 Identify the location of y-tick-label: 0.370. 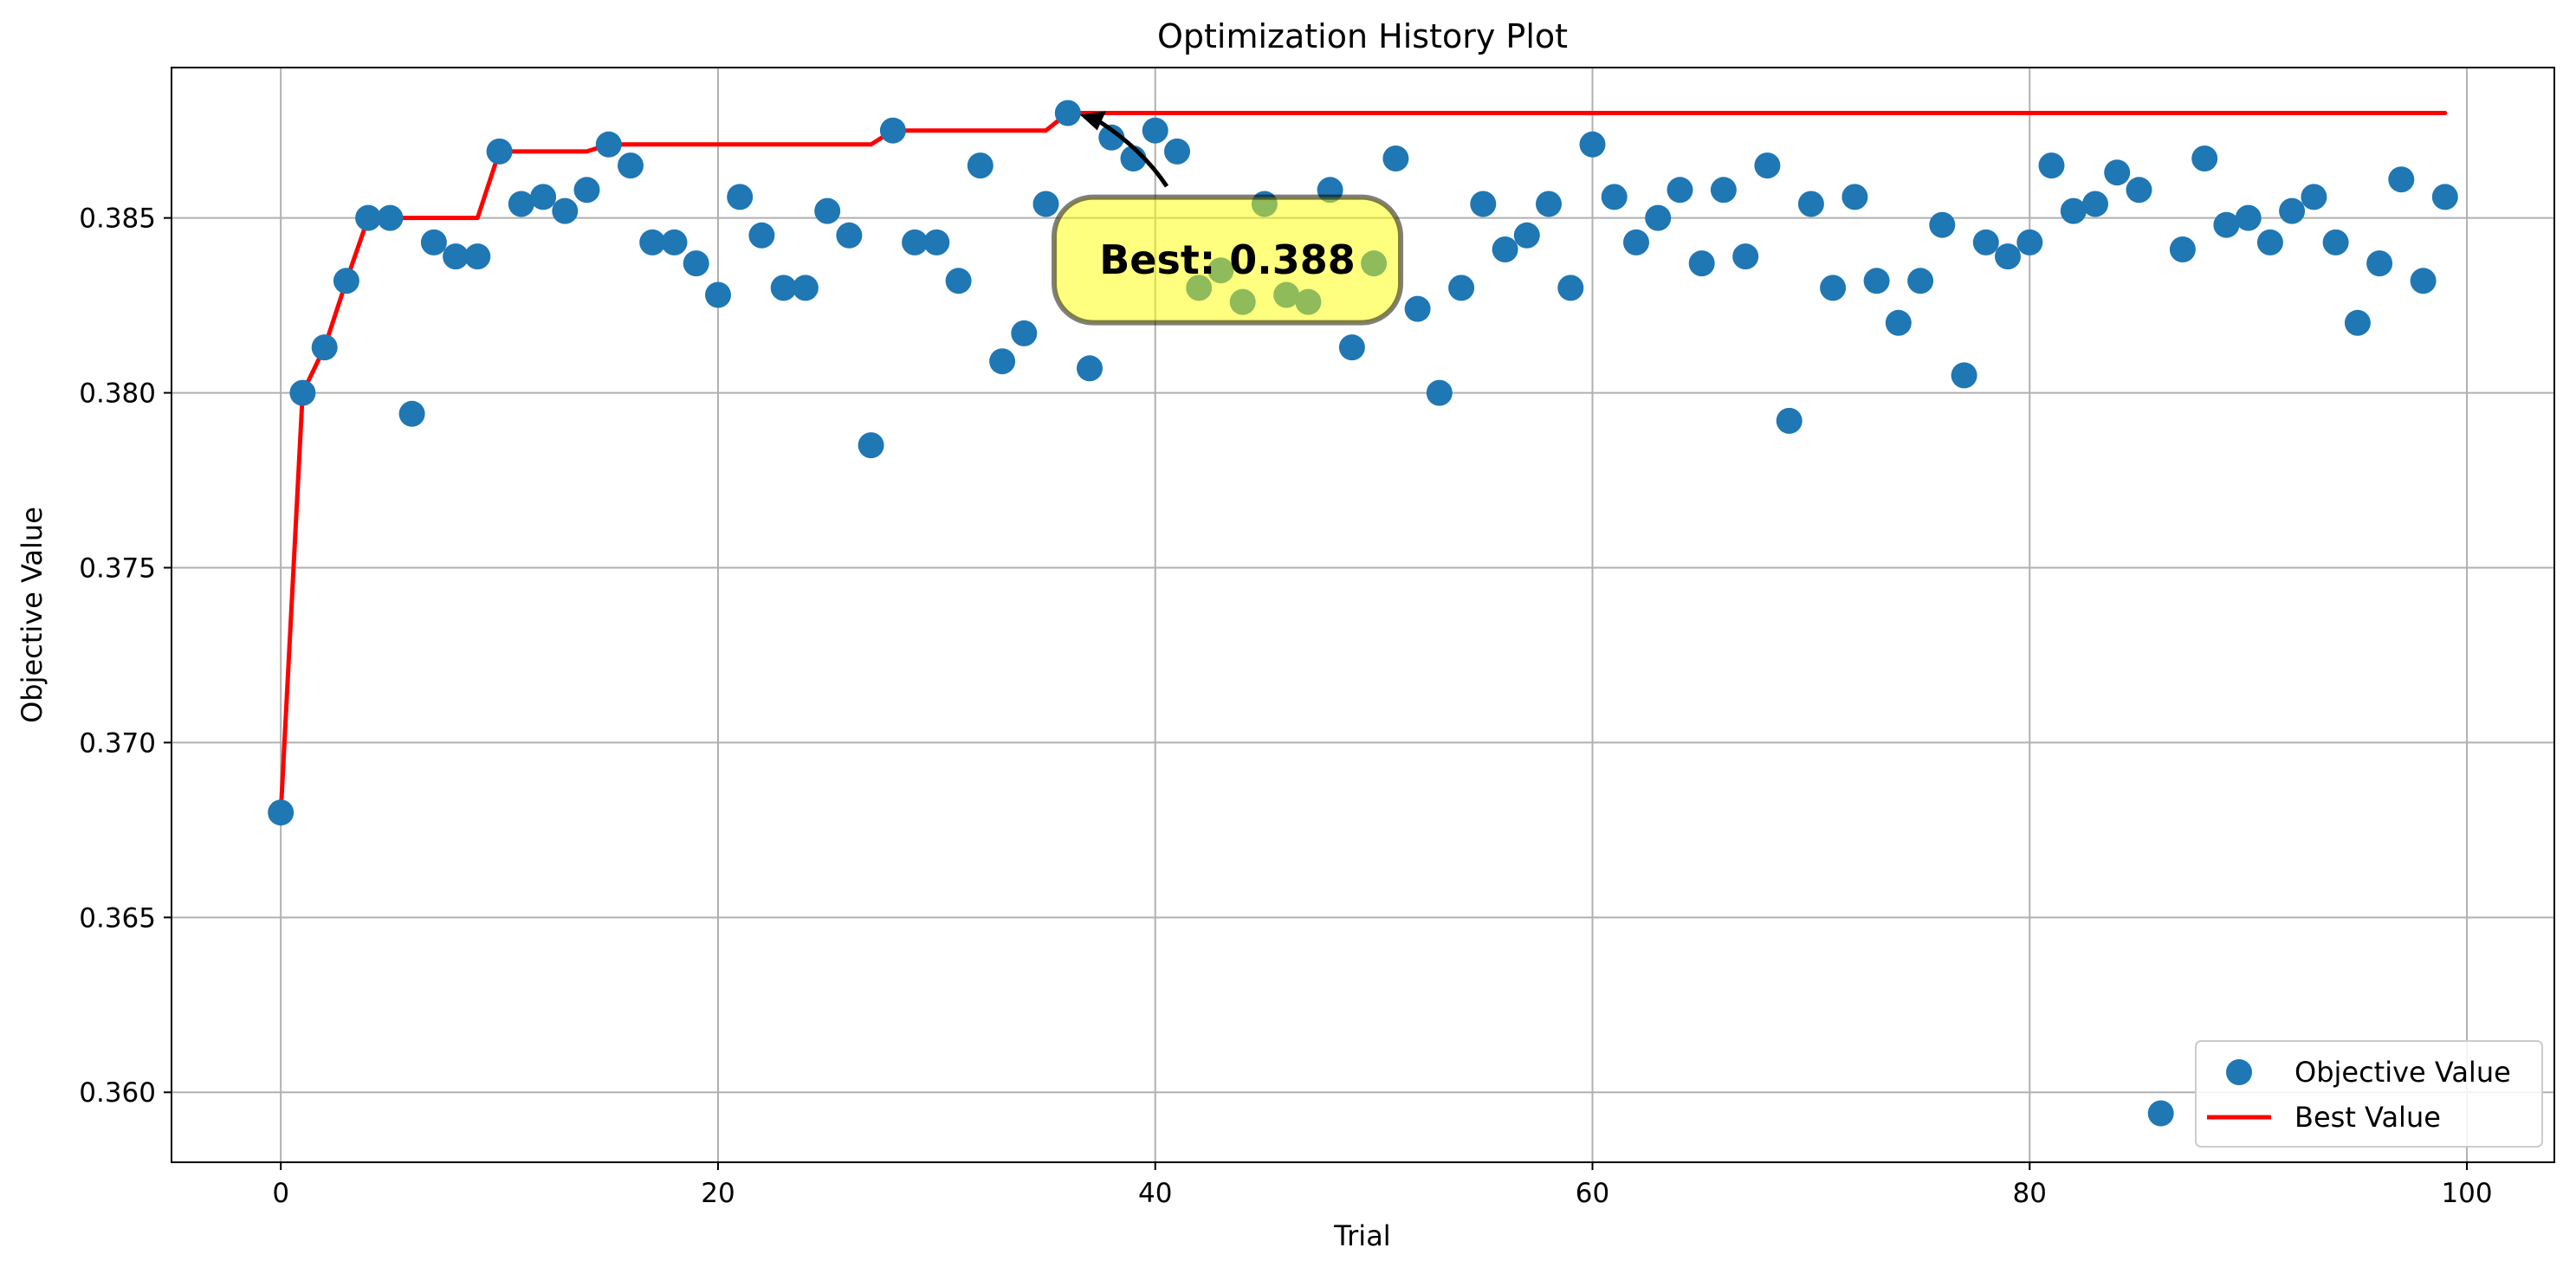
(117, 743).